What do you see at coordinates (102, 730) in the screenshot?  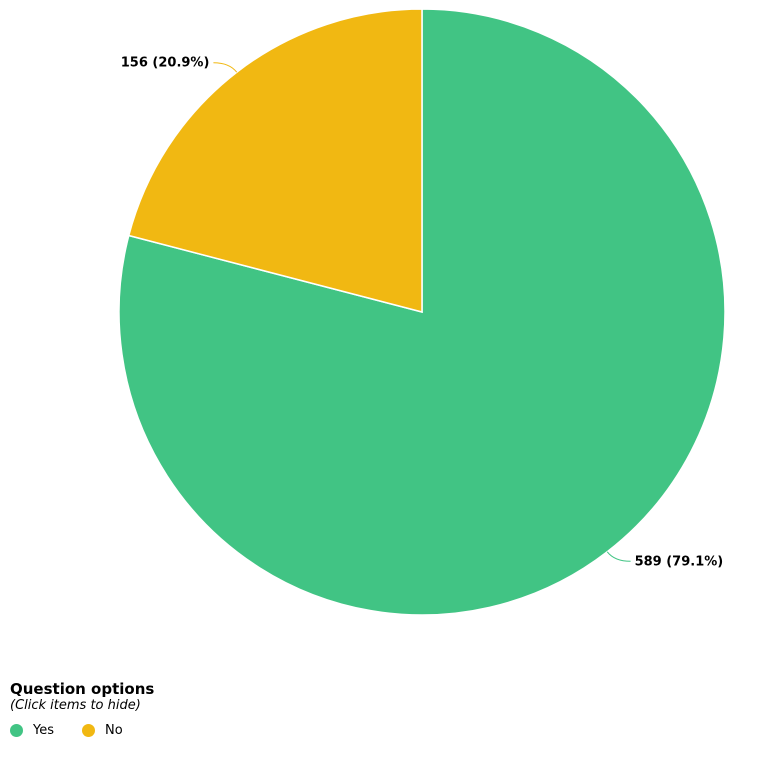 I see `legend-item-no: No` at bounding box center [102, 730].